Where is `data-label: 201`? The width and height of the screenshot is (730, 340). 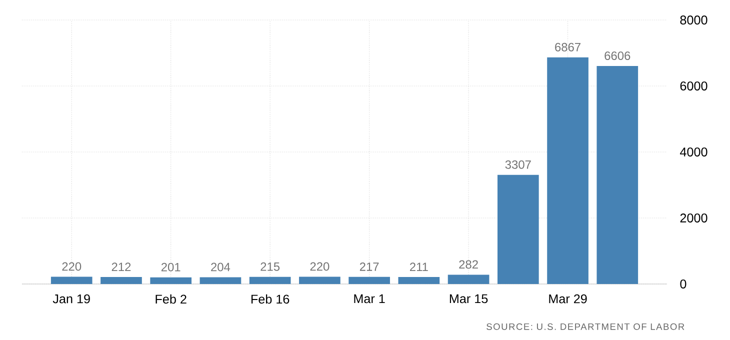 data-label: 201 is located at coordinates (170, 267).